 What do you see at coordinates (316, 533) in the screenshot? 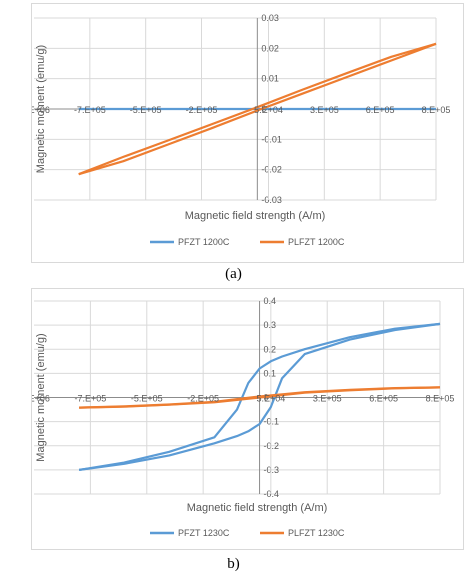
I see `legend-label: PLFZT 1230C` at bounding box center [316, 533].